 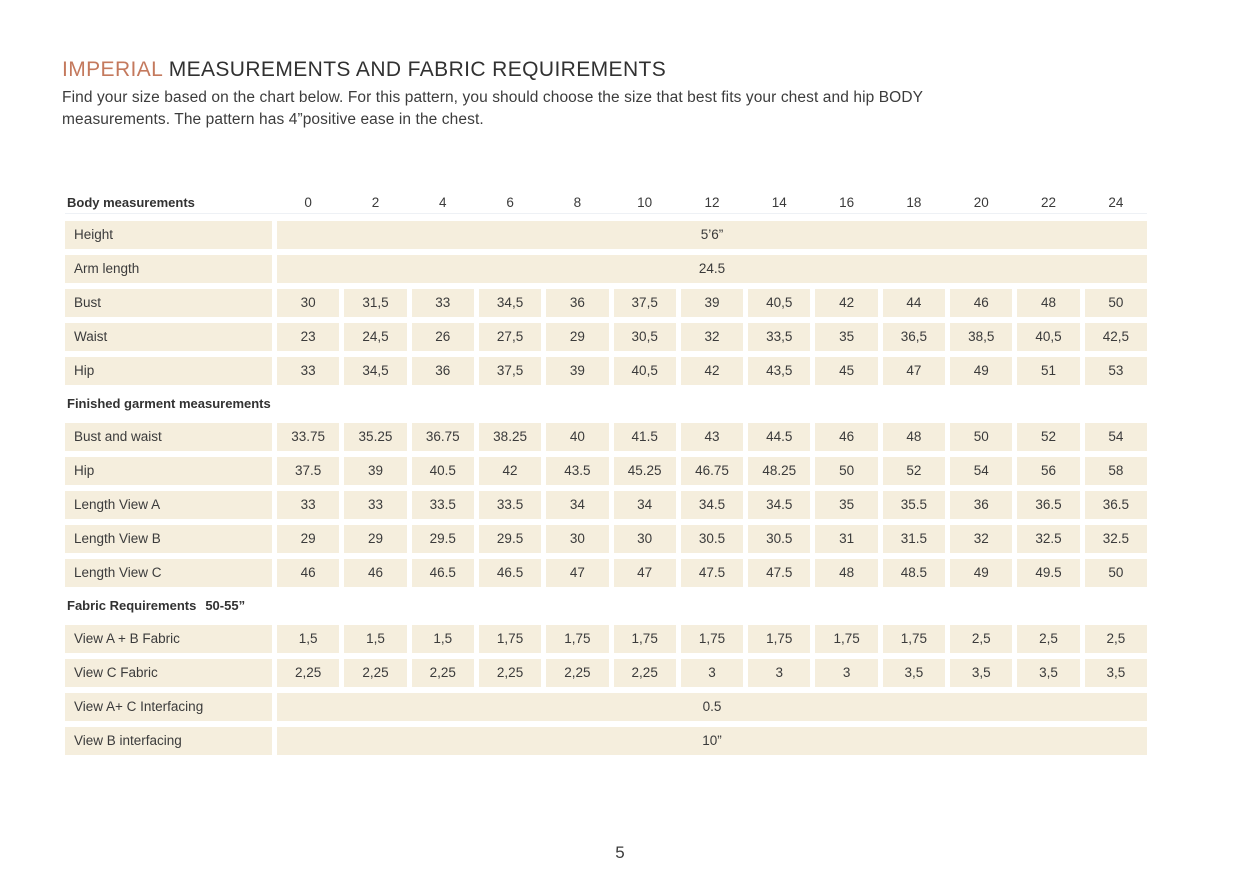 I want to click on value-cell: 3,5, so click(x=914, y=673).